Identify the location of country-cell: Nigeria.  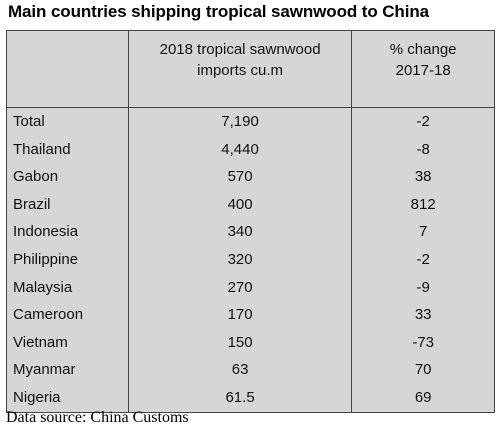
(37, 397).